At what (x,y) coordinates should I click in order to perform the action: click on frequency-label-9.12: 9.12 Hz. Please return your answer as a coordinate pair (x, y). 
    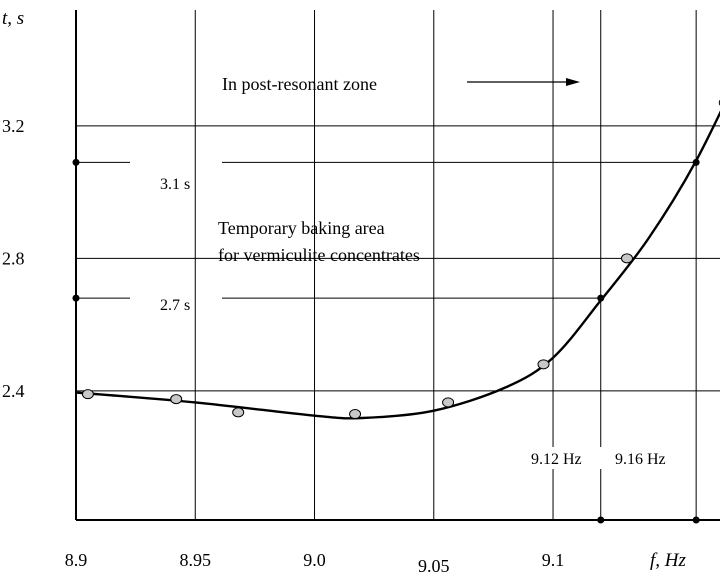
    Looking at the image, I should click on (556, 459).